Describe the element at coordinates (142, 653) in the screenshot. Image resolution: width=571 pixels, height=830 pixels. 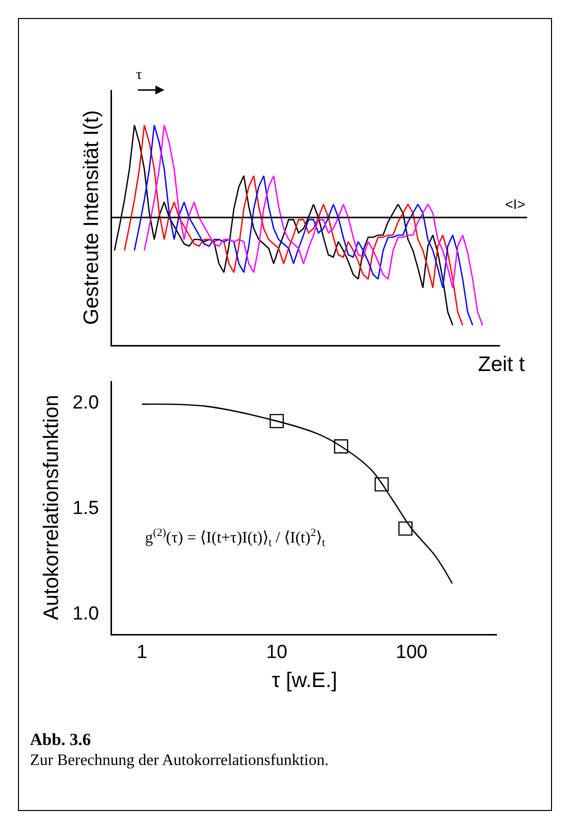
I see `x-tick-label: 1` at that location.